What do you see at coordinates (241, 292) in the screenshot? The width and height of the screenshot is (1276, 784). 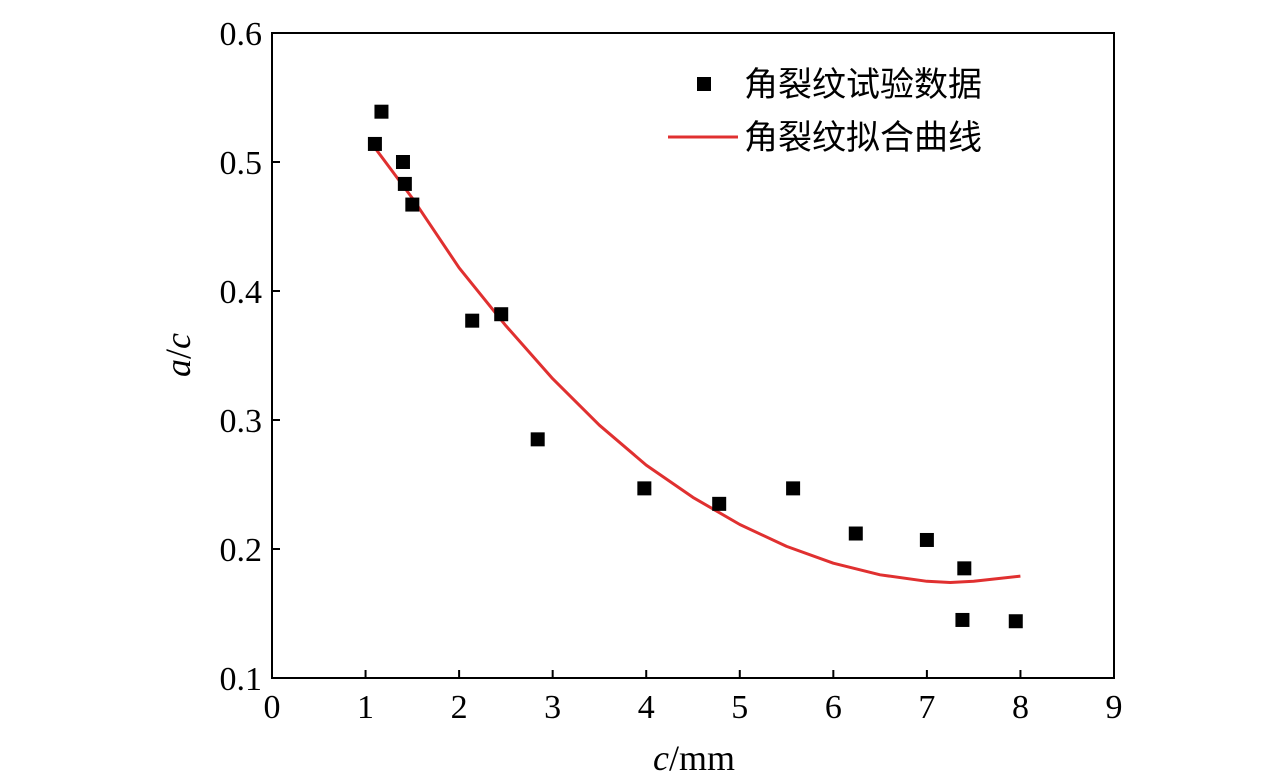 I see `y-tick-label: 0.4` at bounding box center [241, 292].